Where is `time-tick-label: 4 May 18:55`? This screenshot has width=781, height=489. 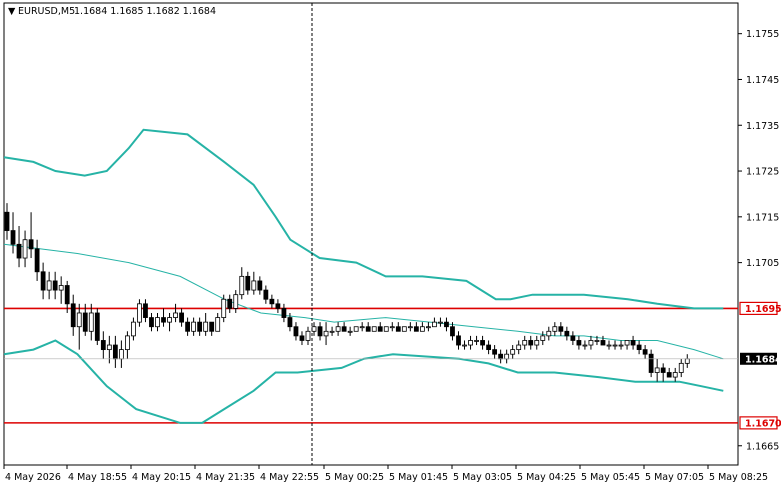 time-tick-label: 4 May 18:55 is located at coordinates (97, 477).